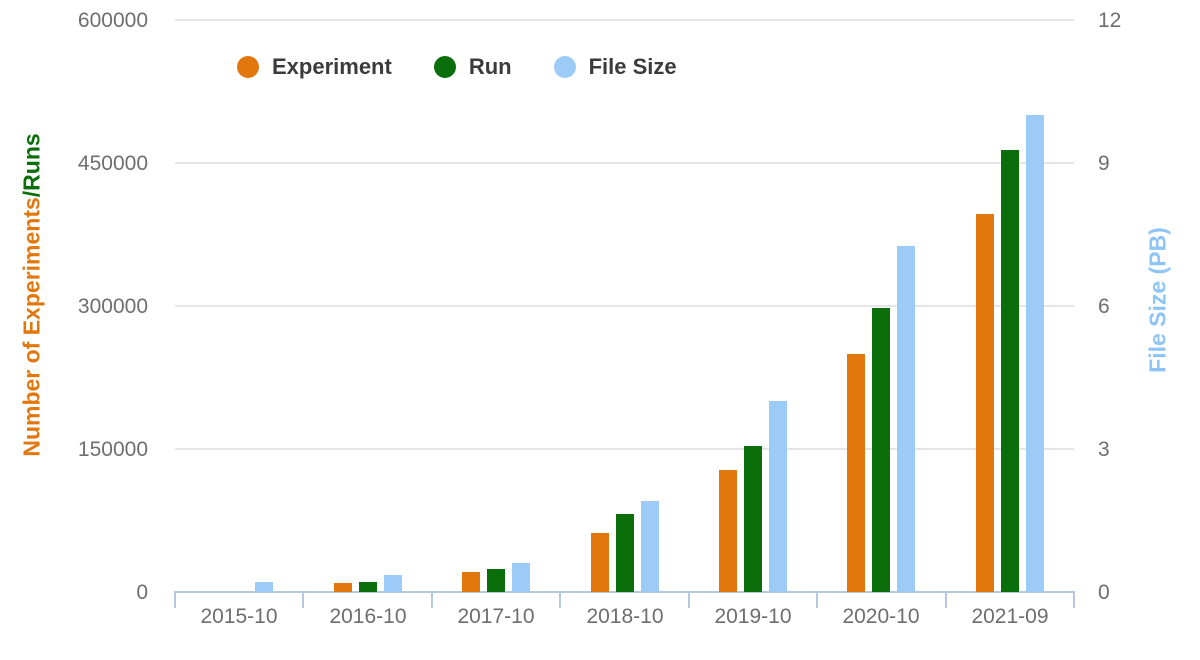  I want to click on left-axis-tick-label: 150000, so click(112, 449).